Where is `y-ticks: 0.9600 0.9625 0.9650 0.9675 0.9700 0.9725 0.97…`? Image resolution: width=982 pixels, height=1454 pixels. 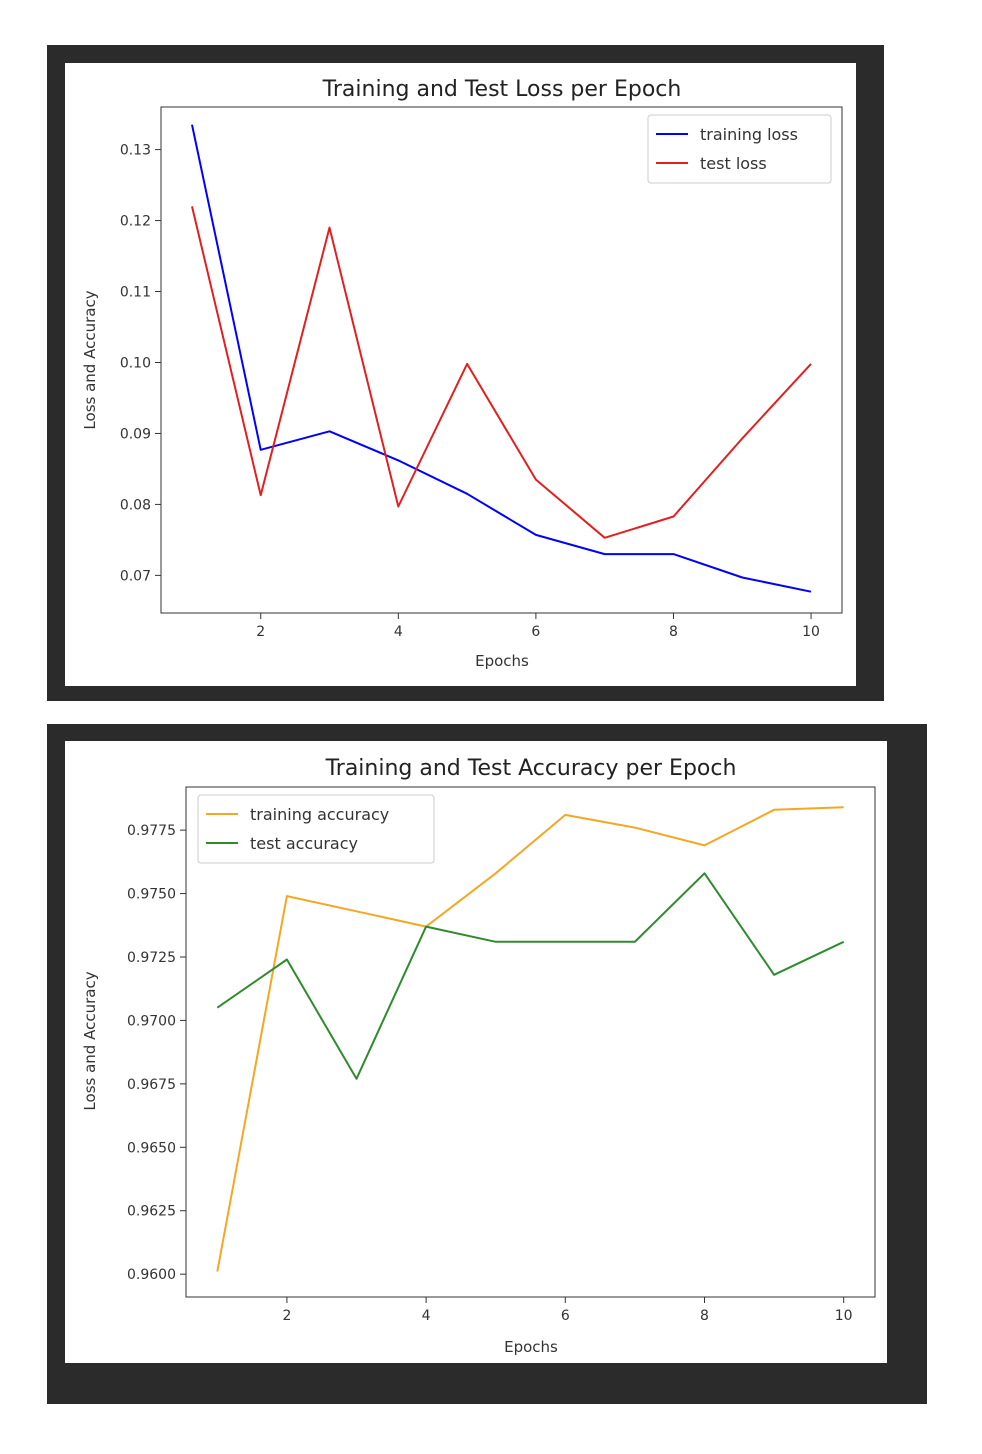
y-ticks: 0.9600 0.9625 0.9650 0.9675 0.9700 0.9725 0.97… is located at coordinates (156, 1053).